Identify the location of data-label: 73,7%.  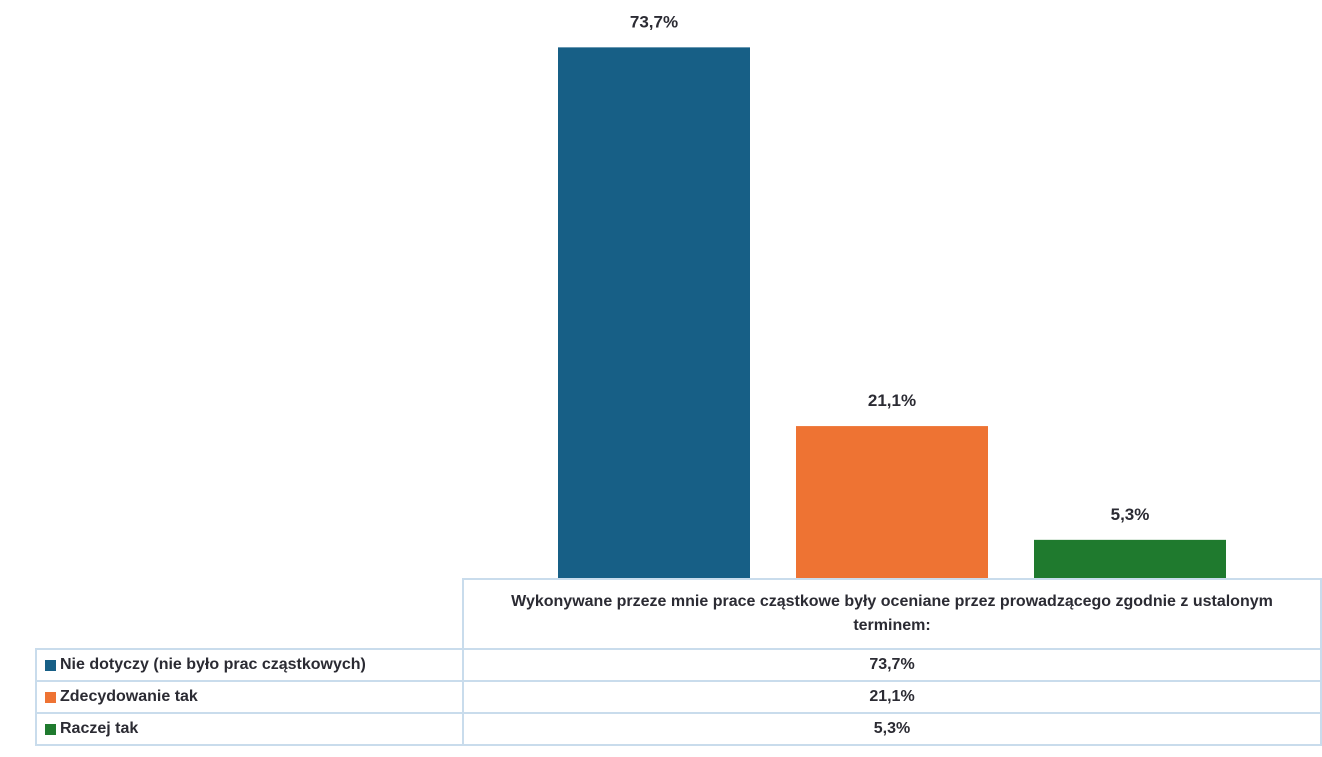
(654, 21).